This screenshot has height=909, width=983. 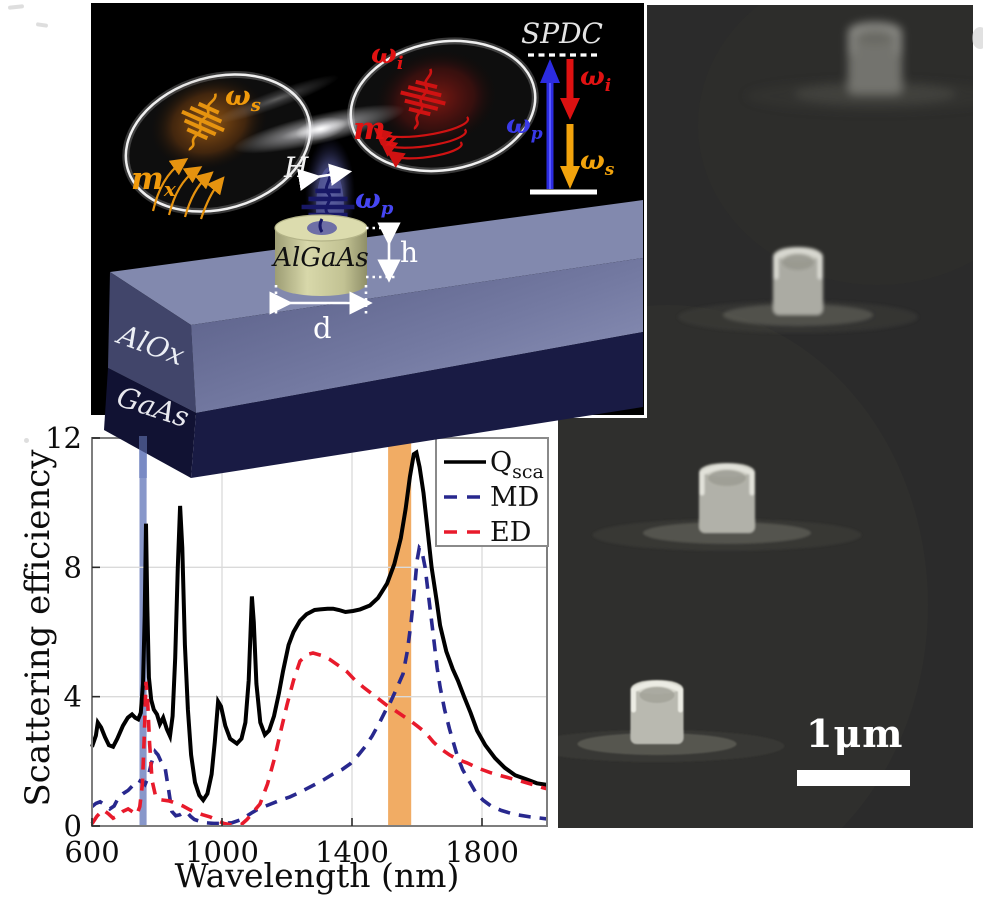 What do you see at coordinates (317, 875) in the screenshot?
I see `x-axis-label: Wavelength (nm)` at bounding box center [317, 875].